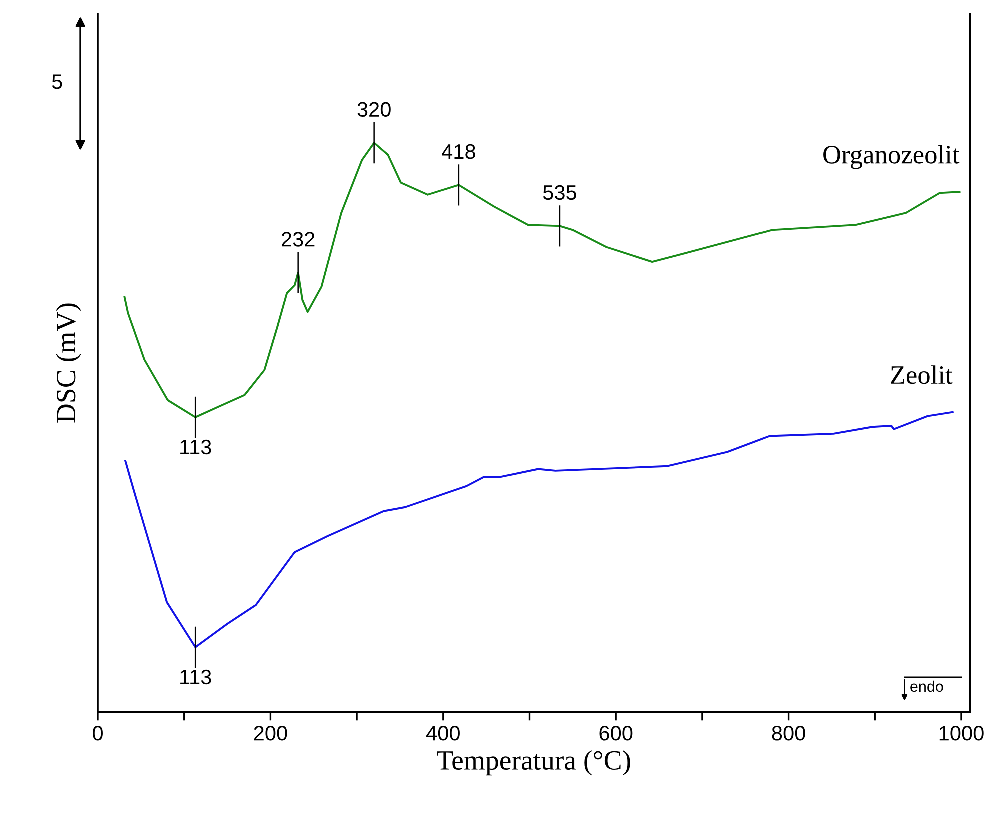 The width and height of the screenshot is (995, 815). Describe the element at coordinates (616, 733) in the screenshot. I see `x-tick-label: 600` at that location.